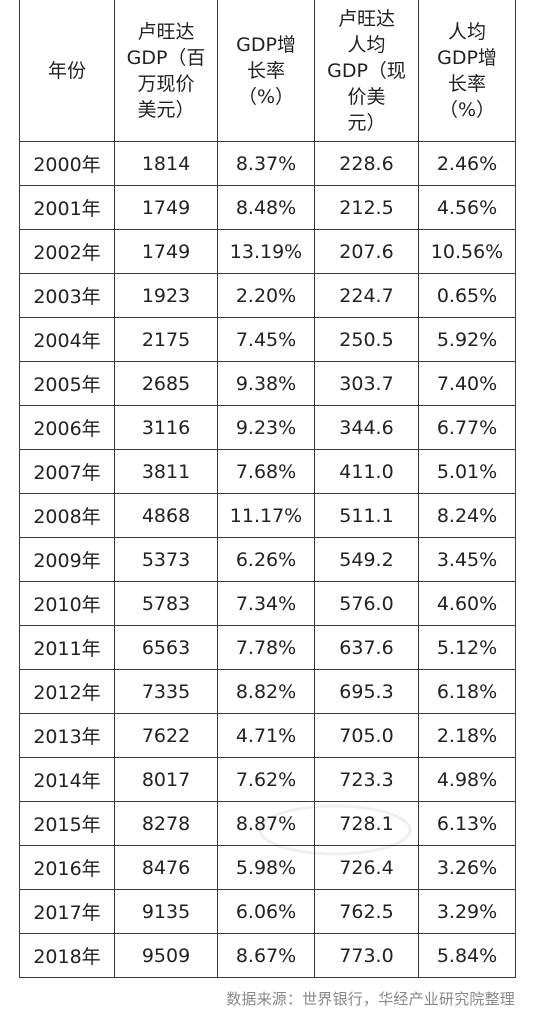 The image size is (534, 1024). I want to click on table-row: 2008年 4868 11.17% 511.1 8.24%, so click(267, 515).